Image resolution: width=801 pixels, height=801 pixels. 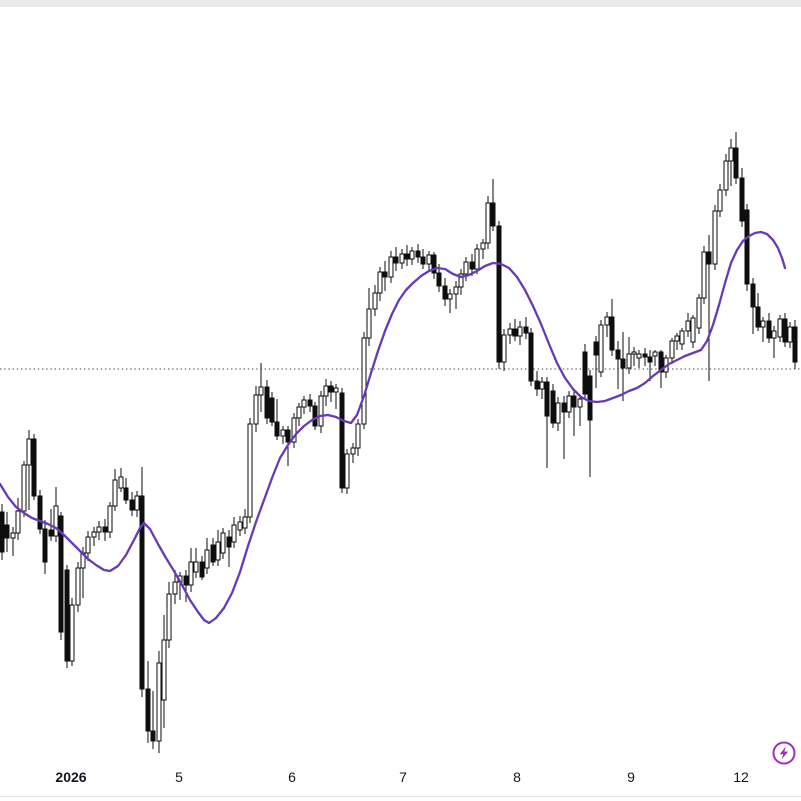 I want to click on time-axis-label: 12, so click(x=741, y=777).